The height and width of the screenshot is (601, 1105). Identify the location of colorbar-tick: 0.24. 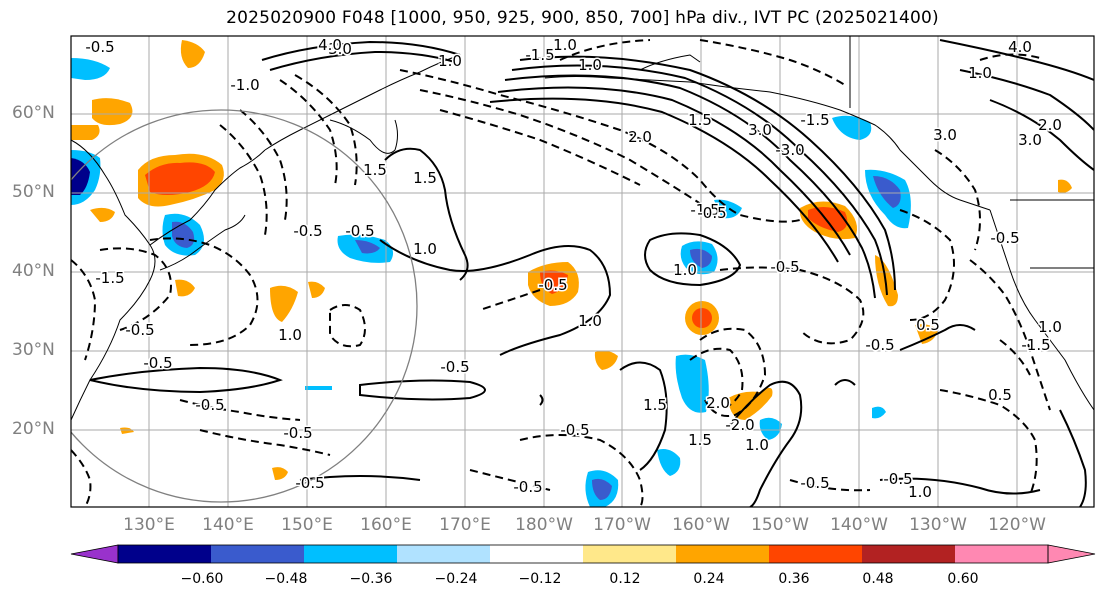
(709, 579).